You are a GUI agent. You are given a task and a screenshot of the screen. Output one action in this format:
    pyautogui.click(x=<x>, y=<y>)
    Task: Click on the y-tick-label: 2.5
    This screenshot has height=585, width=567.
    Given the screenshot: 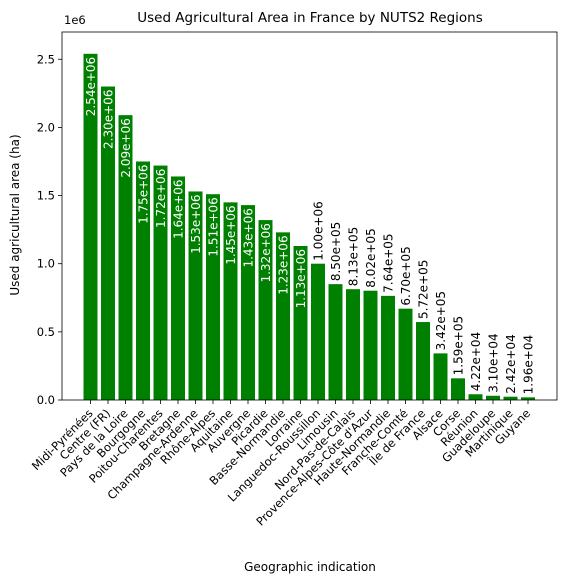 What is the action you would take?
    pyautogui.click(x=46, y=59)
    